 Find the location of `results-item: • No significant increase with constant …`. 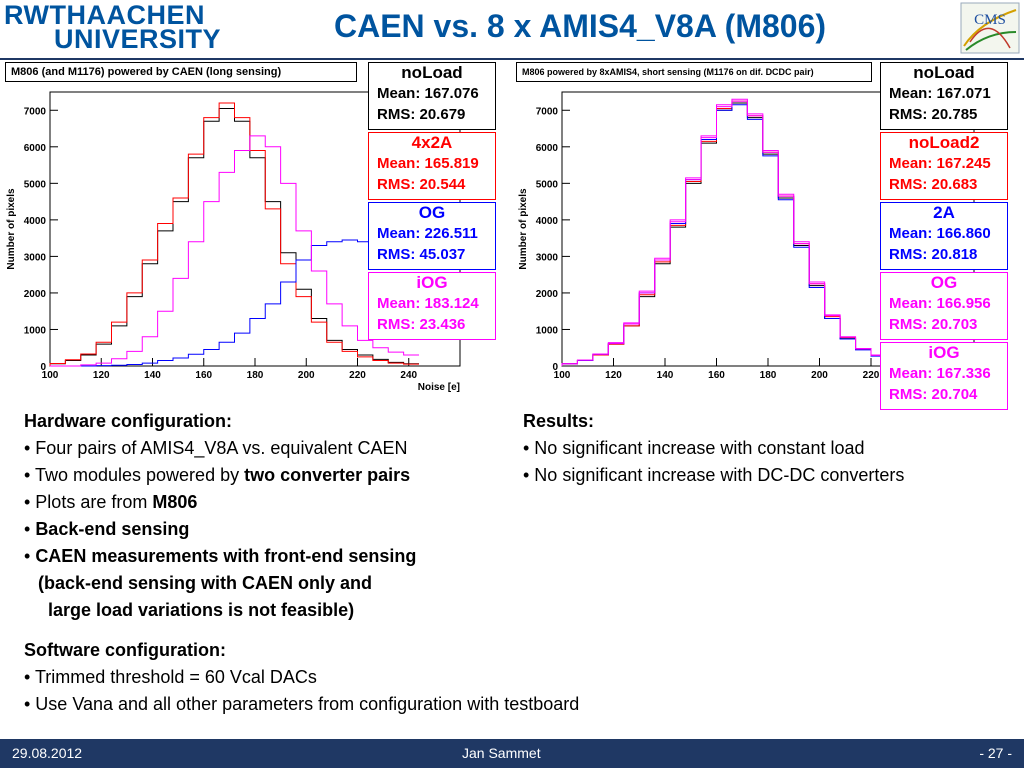

results-item: • No significant increase with constant … is located at coordinates (694, 448).